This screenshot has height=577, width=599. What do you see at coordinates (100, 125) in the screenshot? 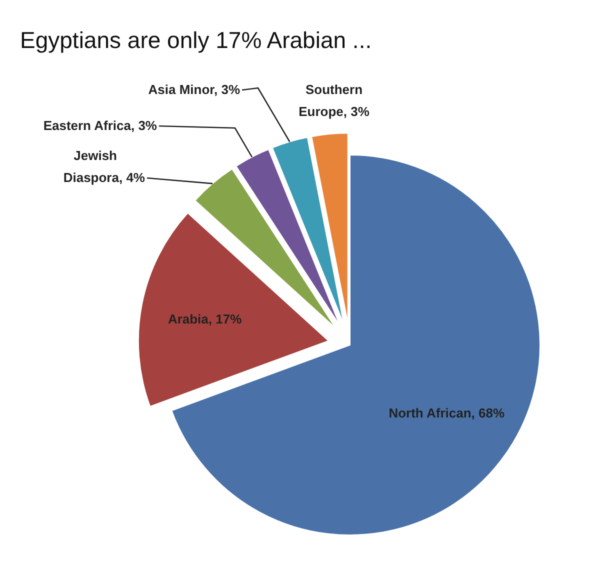
I see `slice-label: Eastern Africa, 3%` at bounding box center [100, 125].